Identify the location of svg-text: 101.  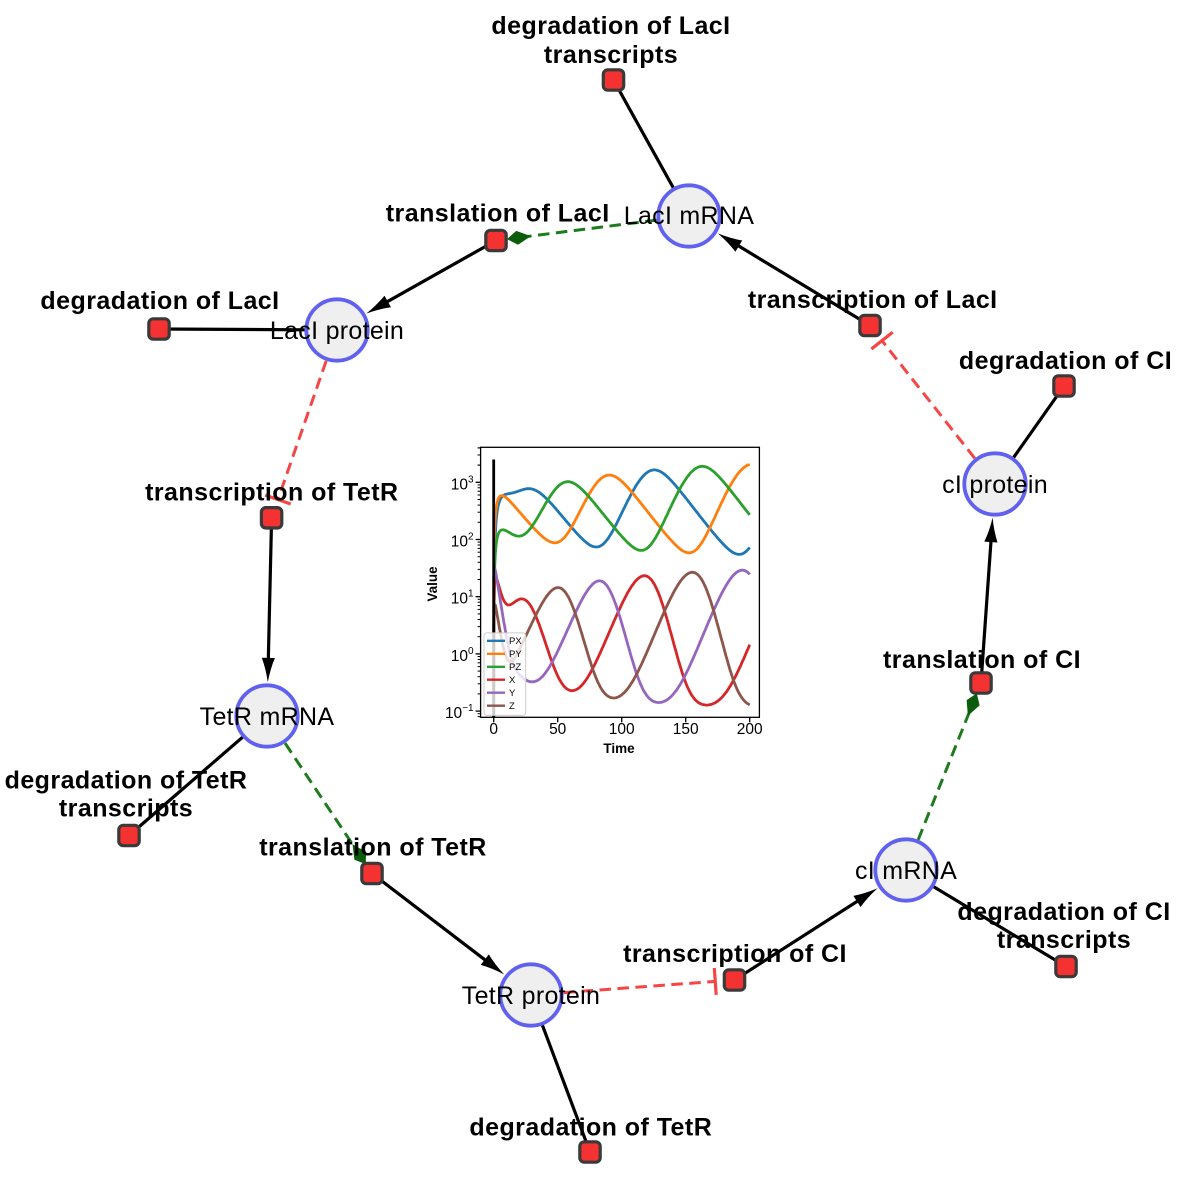
(462, 598).